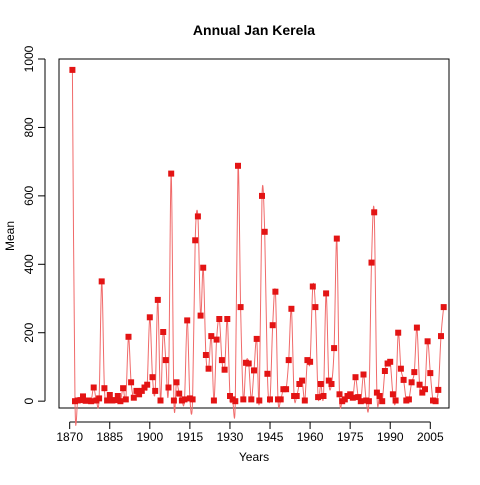 The width and height of the screenshot is (480, 485). I want to click on x-axis: 1870 1885 1900 1915 1930 1945 1960 1975 1990 2005, so click(250, 432).